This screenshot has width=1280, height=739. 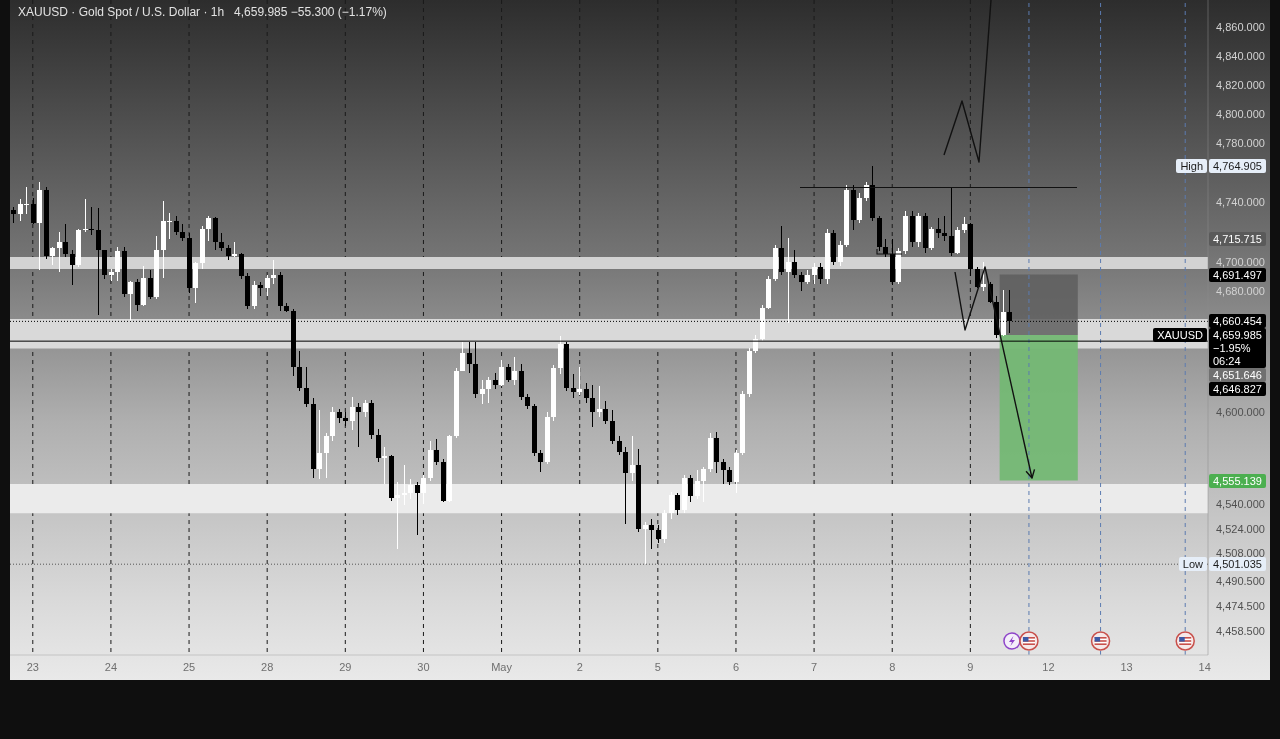 I want to click on annotation: High, so click(x=1191, y=166).